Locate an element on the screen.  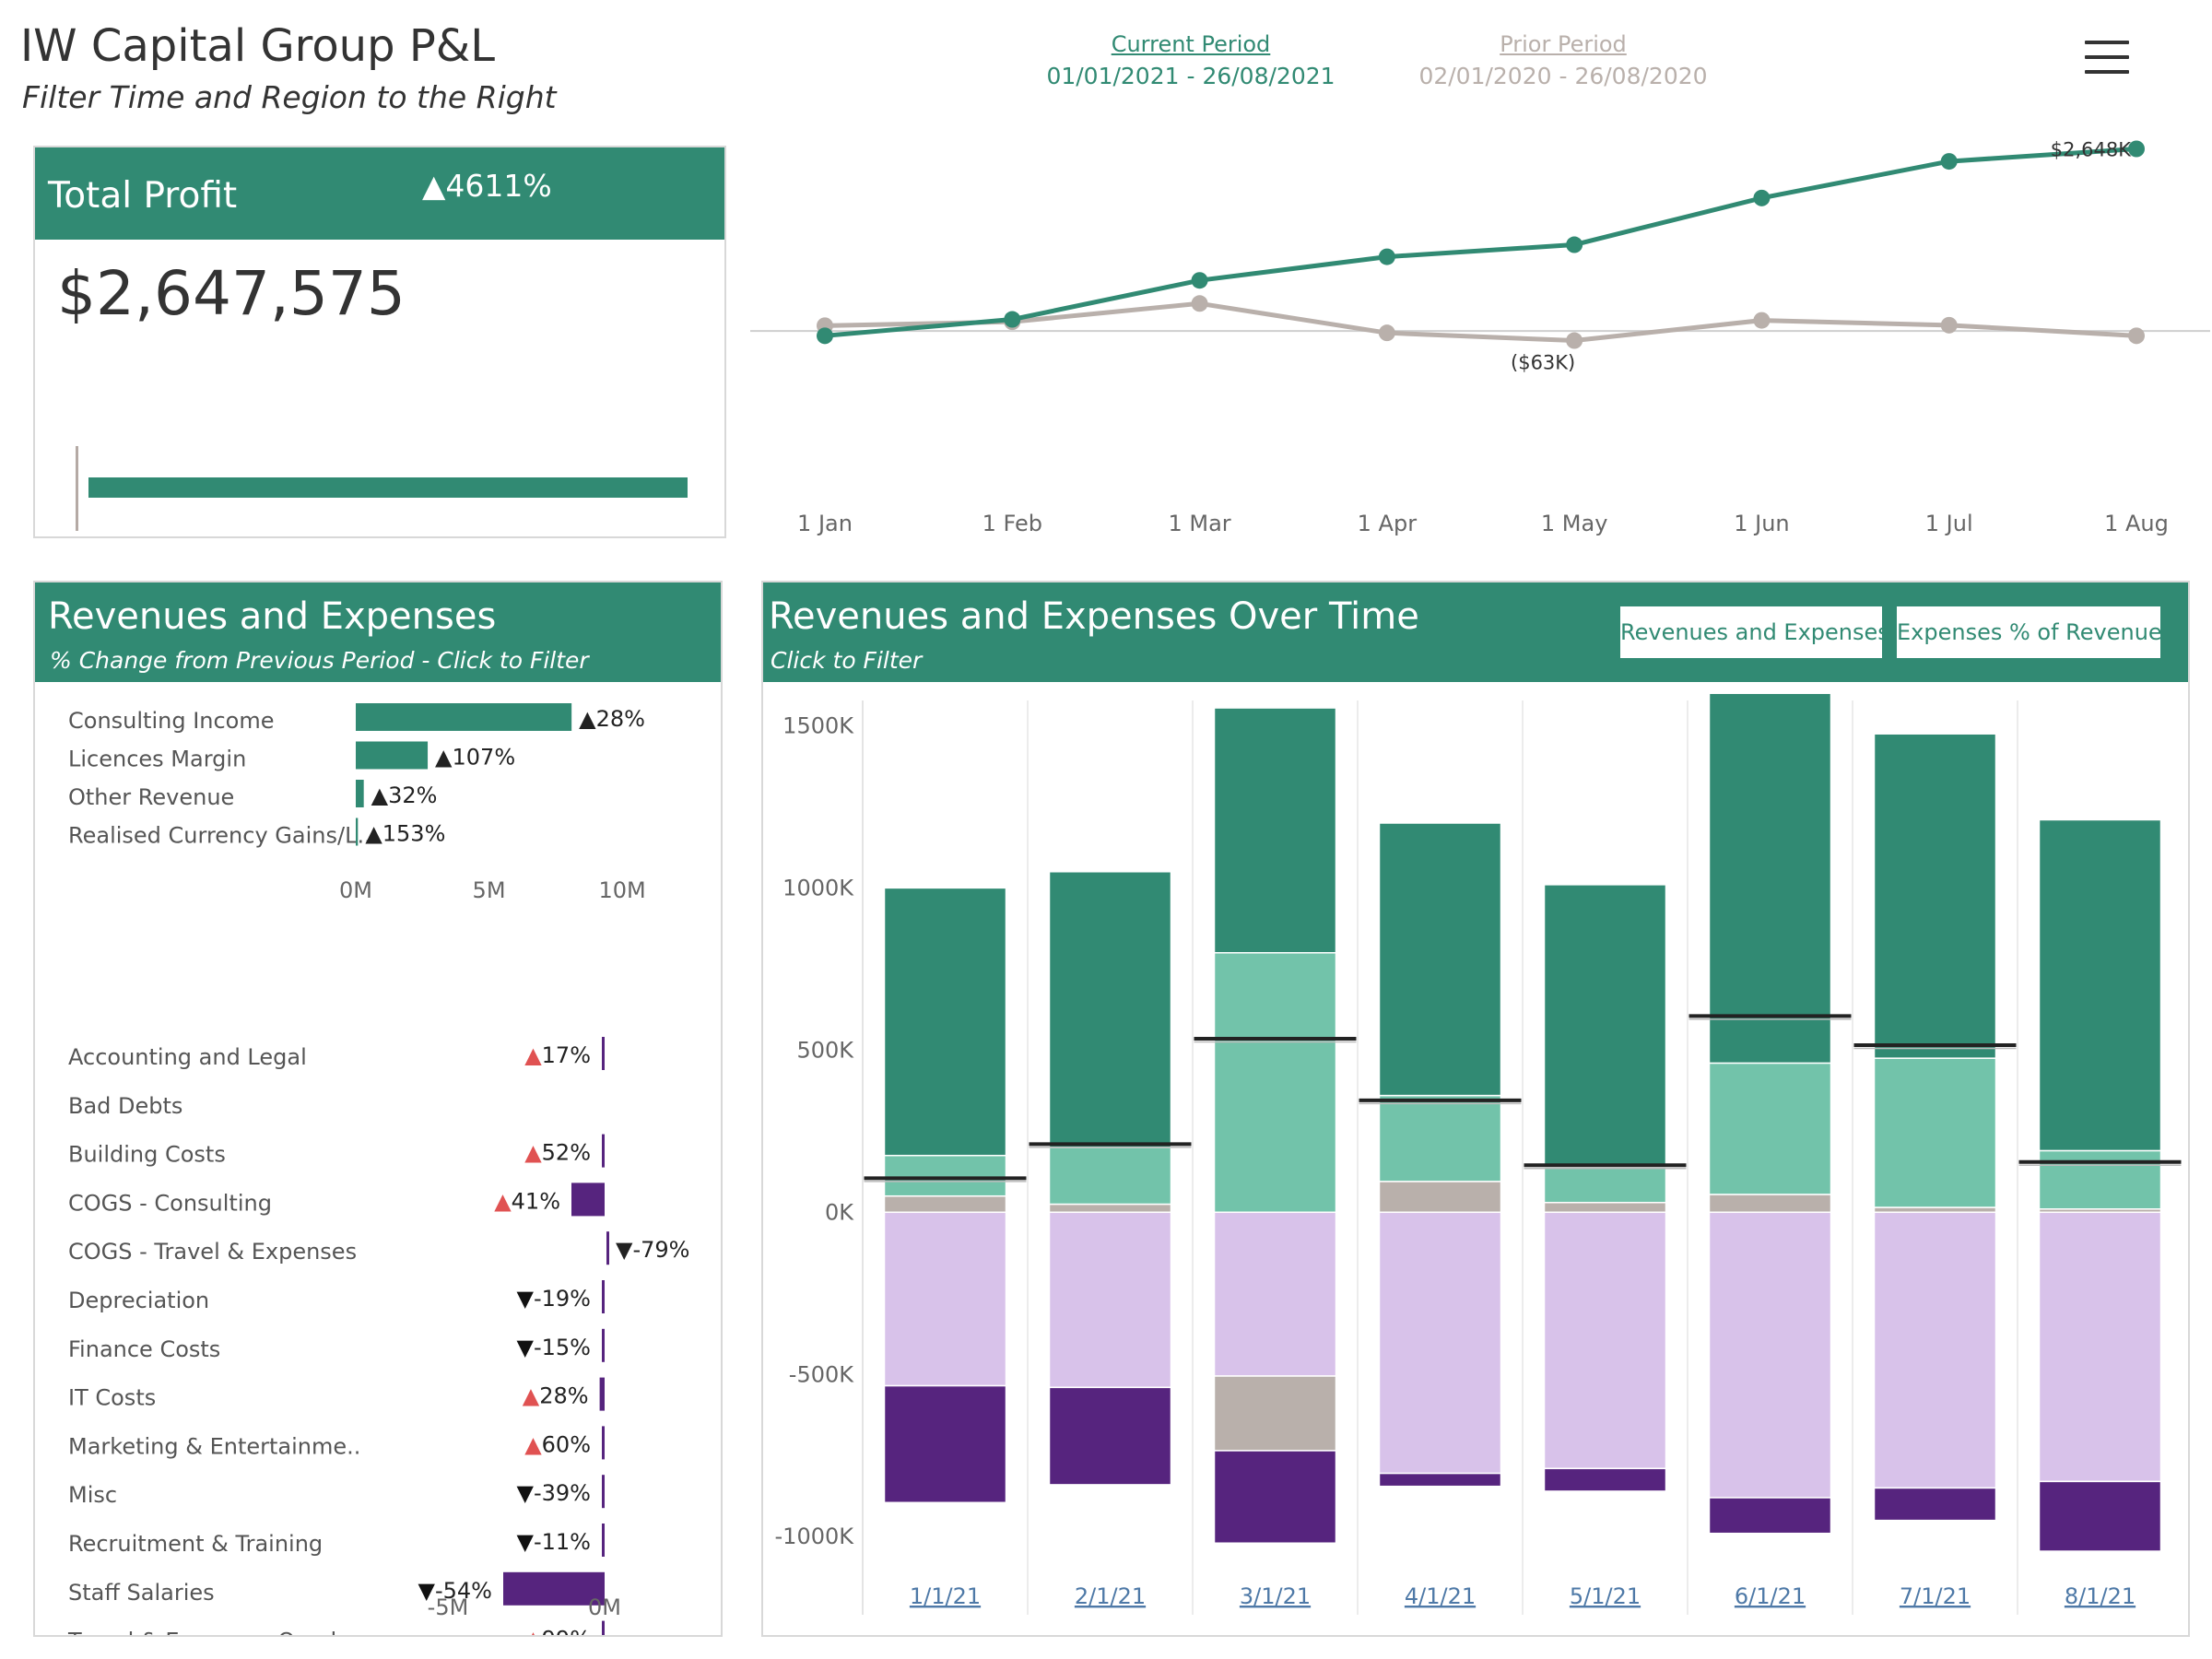
revenue-x-tick: 10M is located at coordinates (621, 890).